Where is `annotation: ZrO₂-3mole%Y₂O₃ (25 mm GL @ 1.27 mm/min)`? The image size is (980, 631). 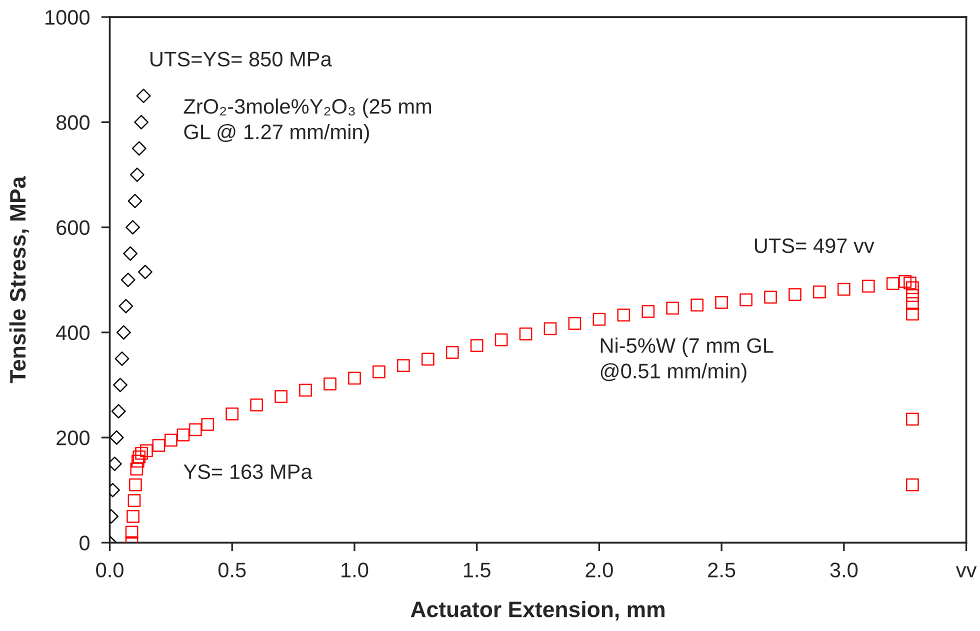
annotation: ZrO₂-3mole%Y₂O₃ (25 mm GL @ 1.27 mm/min) is located at coordinates (308, 121).